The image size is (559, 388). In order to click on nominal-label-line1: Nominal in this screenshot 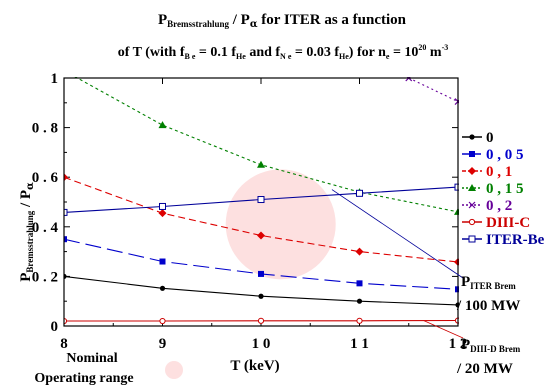, I will do `click(91, 358)`.